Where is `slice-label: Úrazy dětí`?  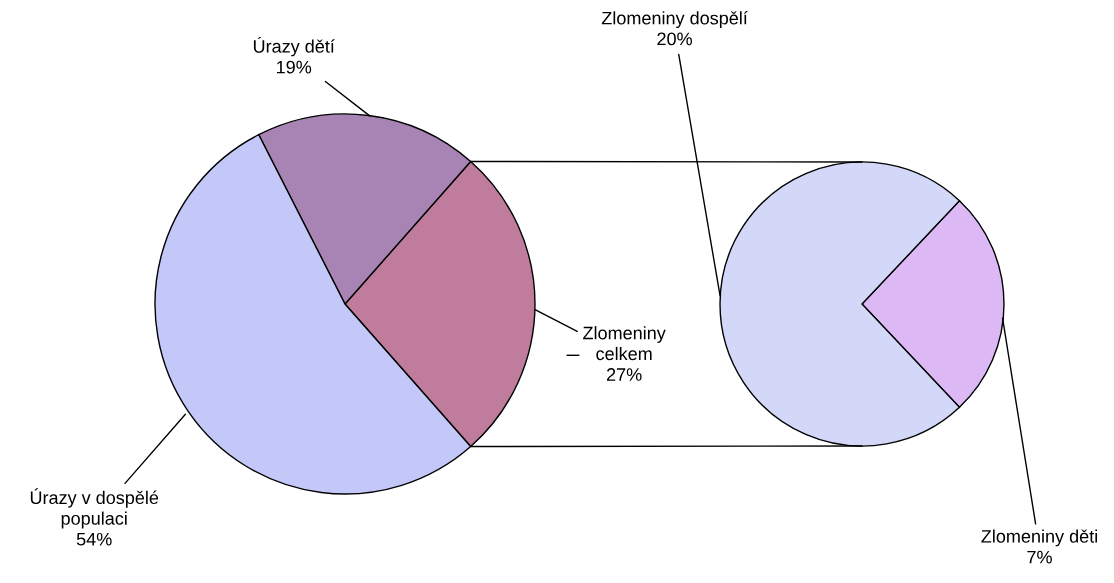 slice-label: Úrazy dětí is located at coordinates (294, 46).